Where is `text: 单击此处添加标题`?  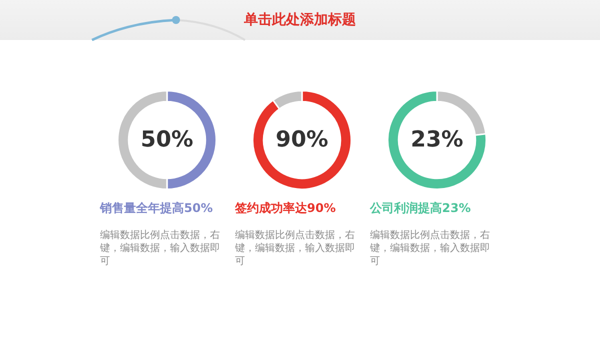
text: 单击此处添加标题 is located at coordinates (300, 20).